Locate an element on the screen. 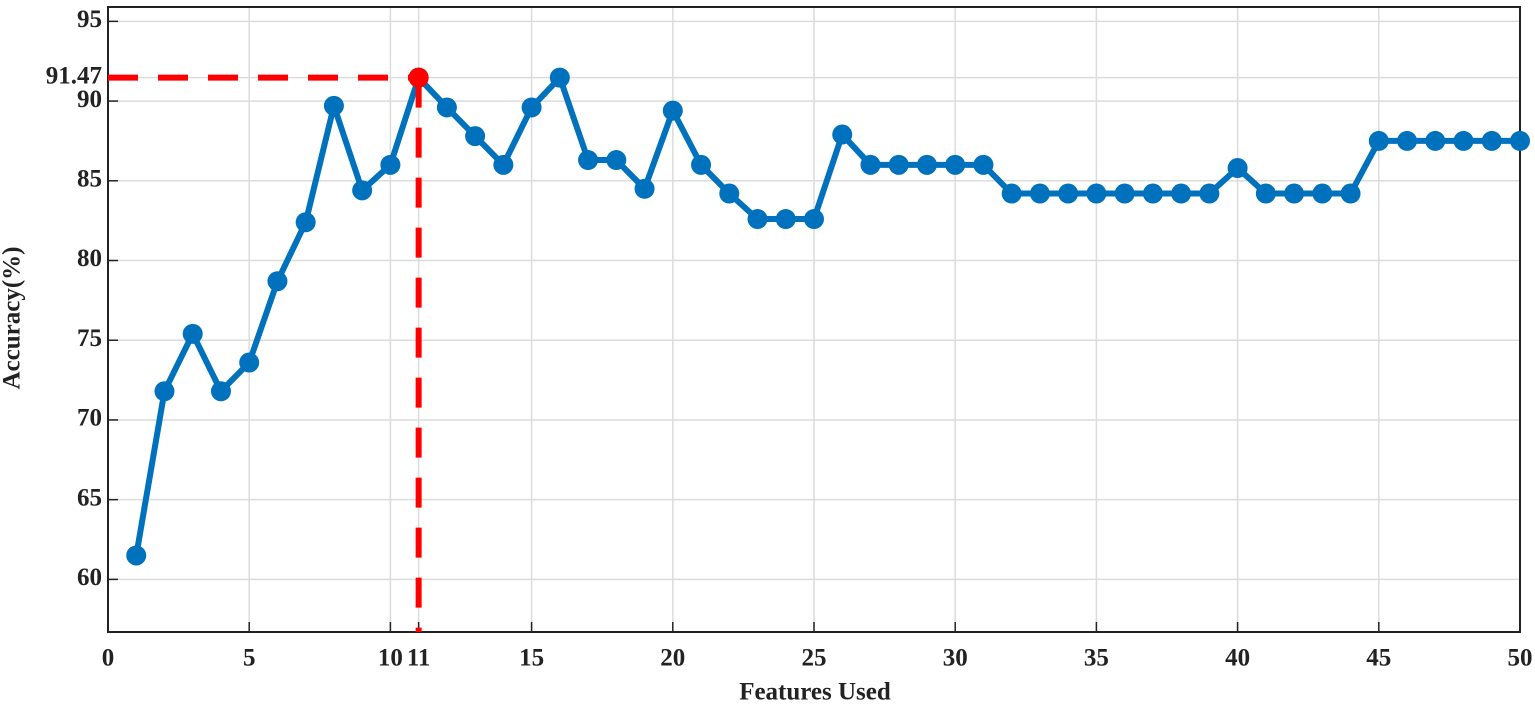 This screenshot has height=706, width=1535. y-tick-label: 90 is located at coordinates (89, 99).